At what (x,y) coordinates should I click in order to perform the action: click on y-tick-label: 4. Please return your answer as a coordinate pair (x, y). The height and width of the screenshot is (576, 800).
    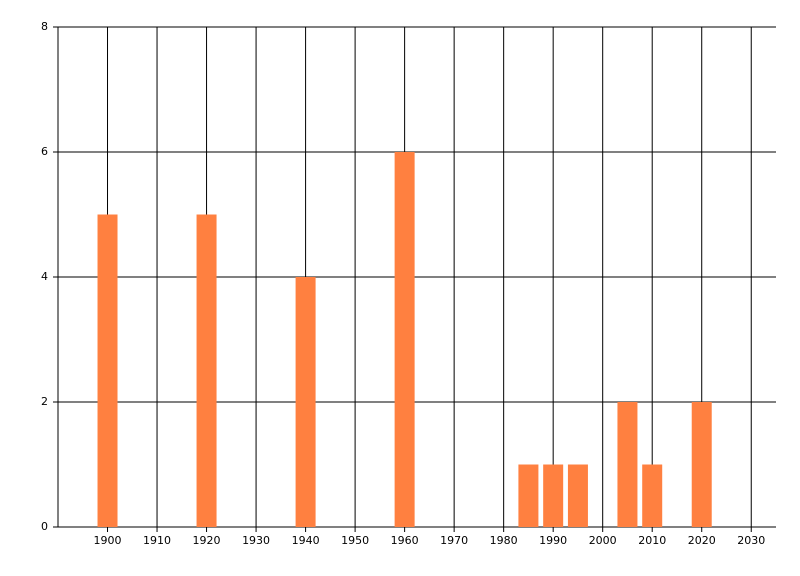
    Looking at the image, I should click on (44, 276).